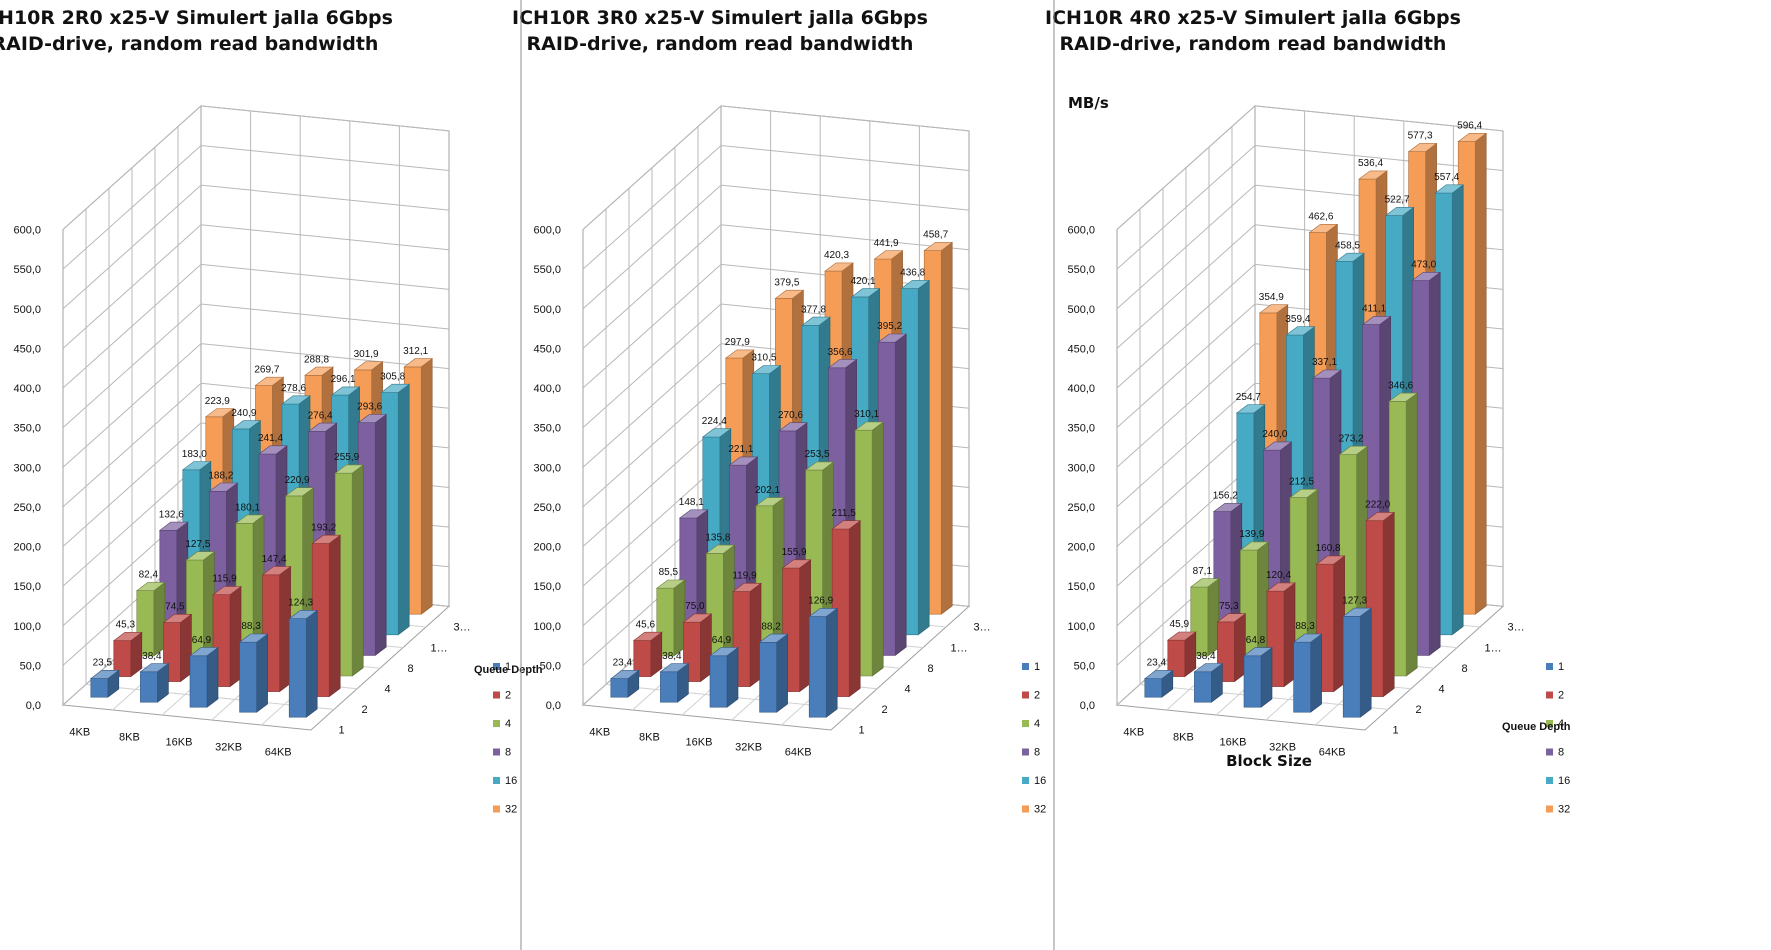 This screenshot has height=950, width=1771. I want to click on bar-q1-64KB, so click(823, 662).